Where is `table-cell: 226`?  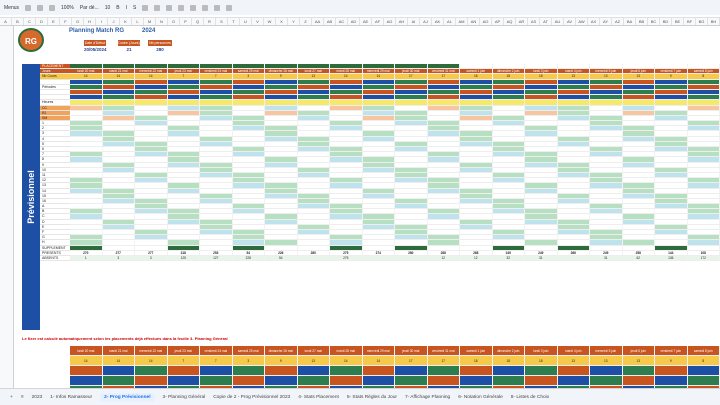
table-cell: 226 is located at coordinates (281, 252).